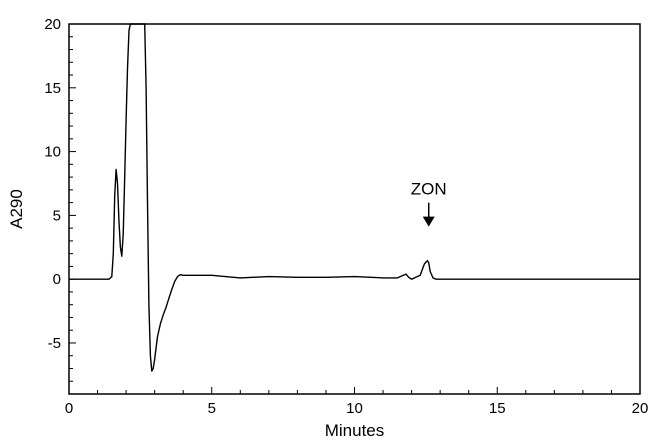 Image resolution: width=649 pixels, height=446 pixels. I want to click on annotation-arrow-head, so click(428, 221).